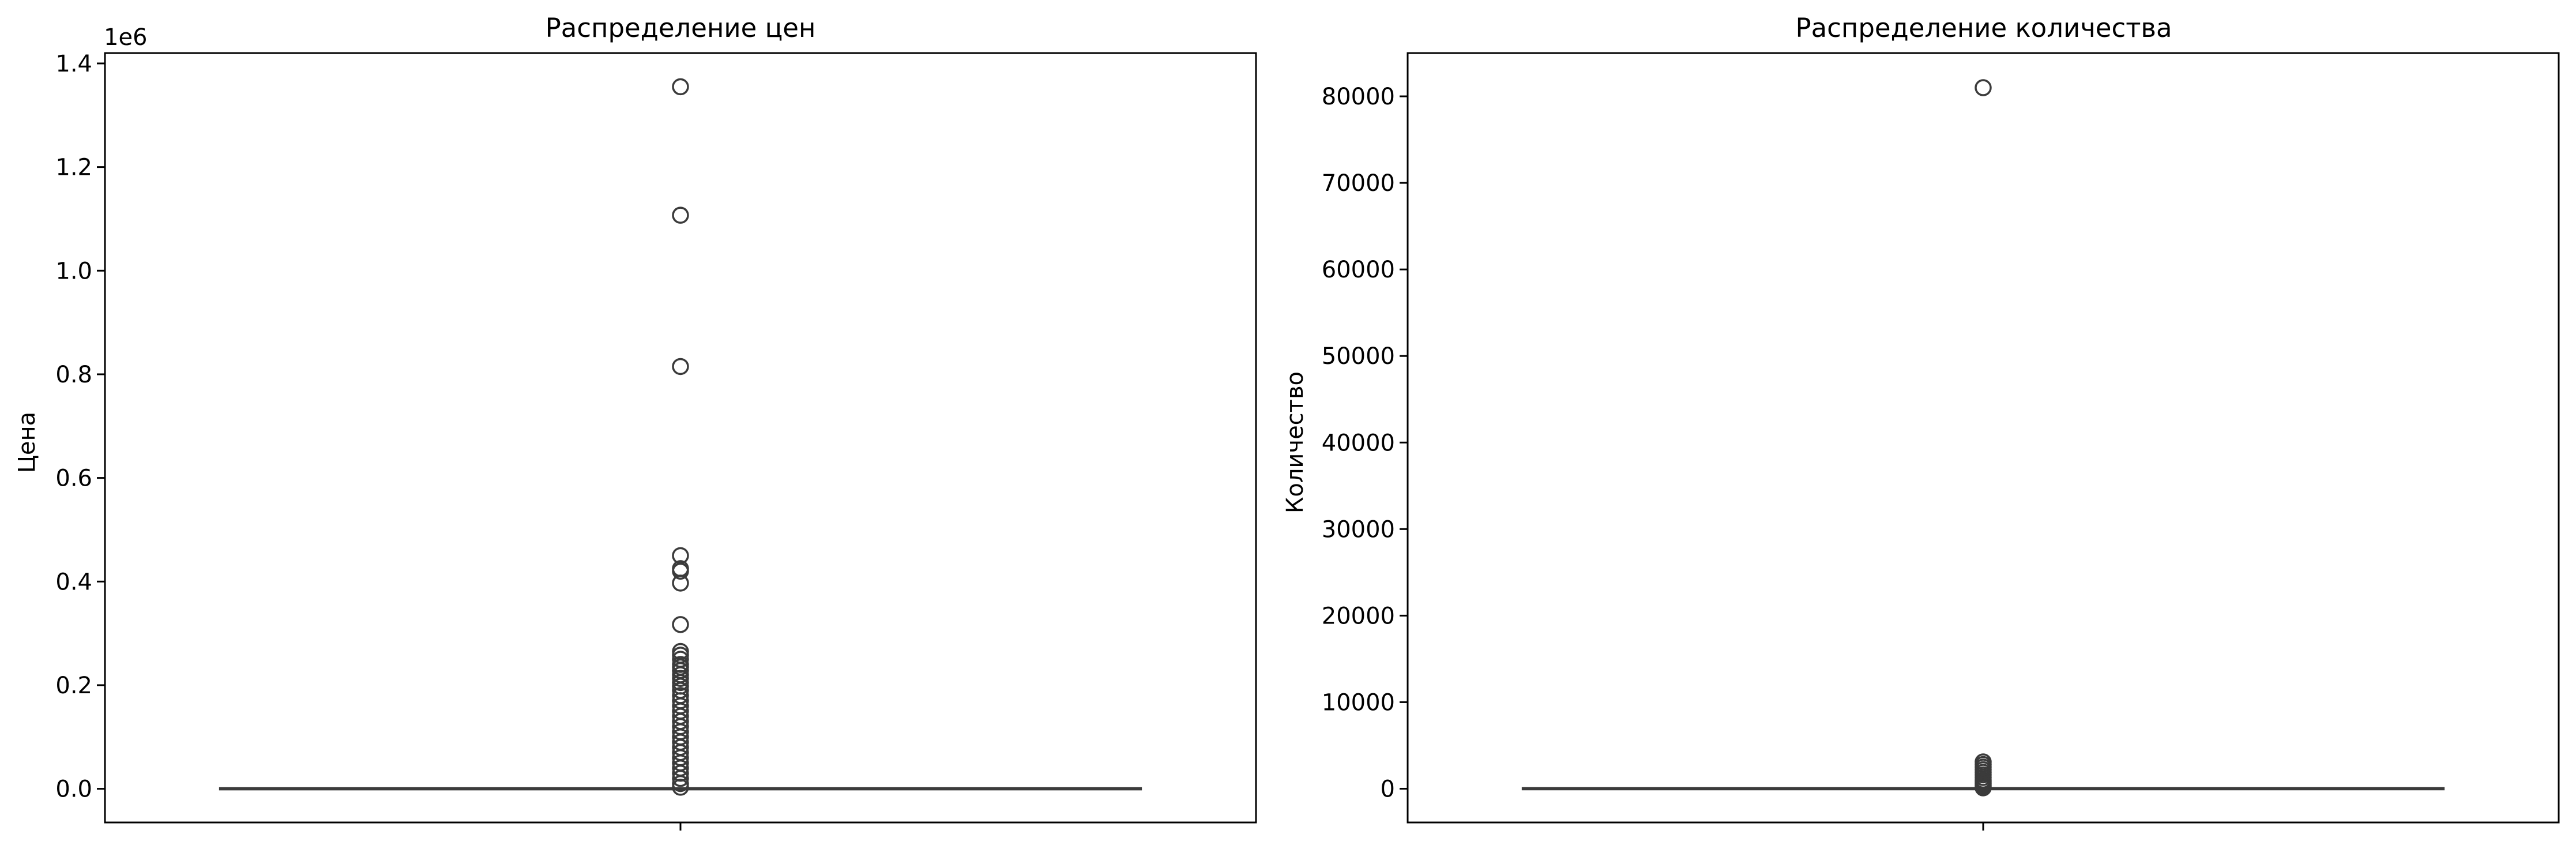 Image resolution: width=2576 pixels, height=849 pixels. Describe the element at coordinates (1358, 184) in the screenshot. I see `quantity-y-tick-label: 70000` at that location.